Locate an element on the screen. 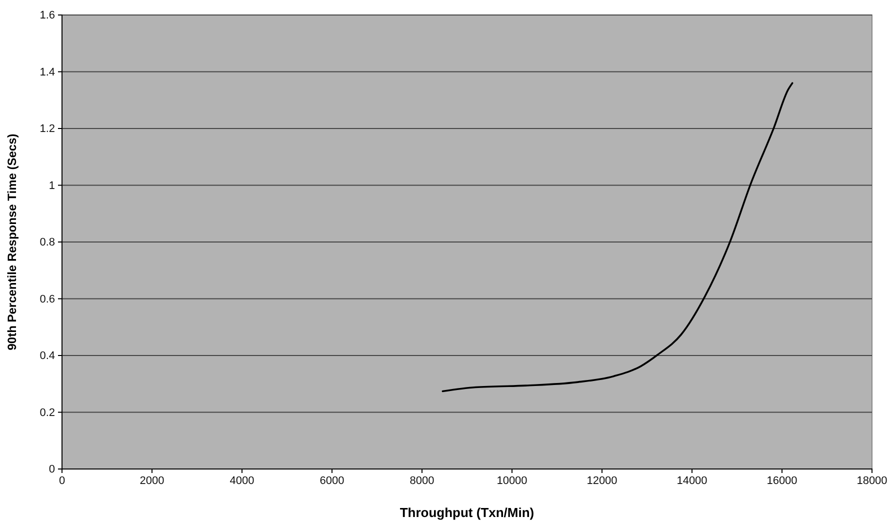 Image resolution: width=892 pixels, height=531 pixels. x-tick-label: 18000 is located at coordinates (872, 480).